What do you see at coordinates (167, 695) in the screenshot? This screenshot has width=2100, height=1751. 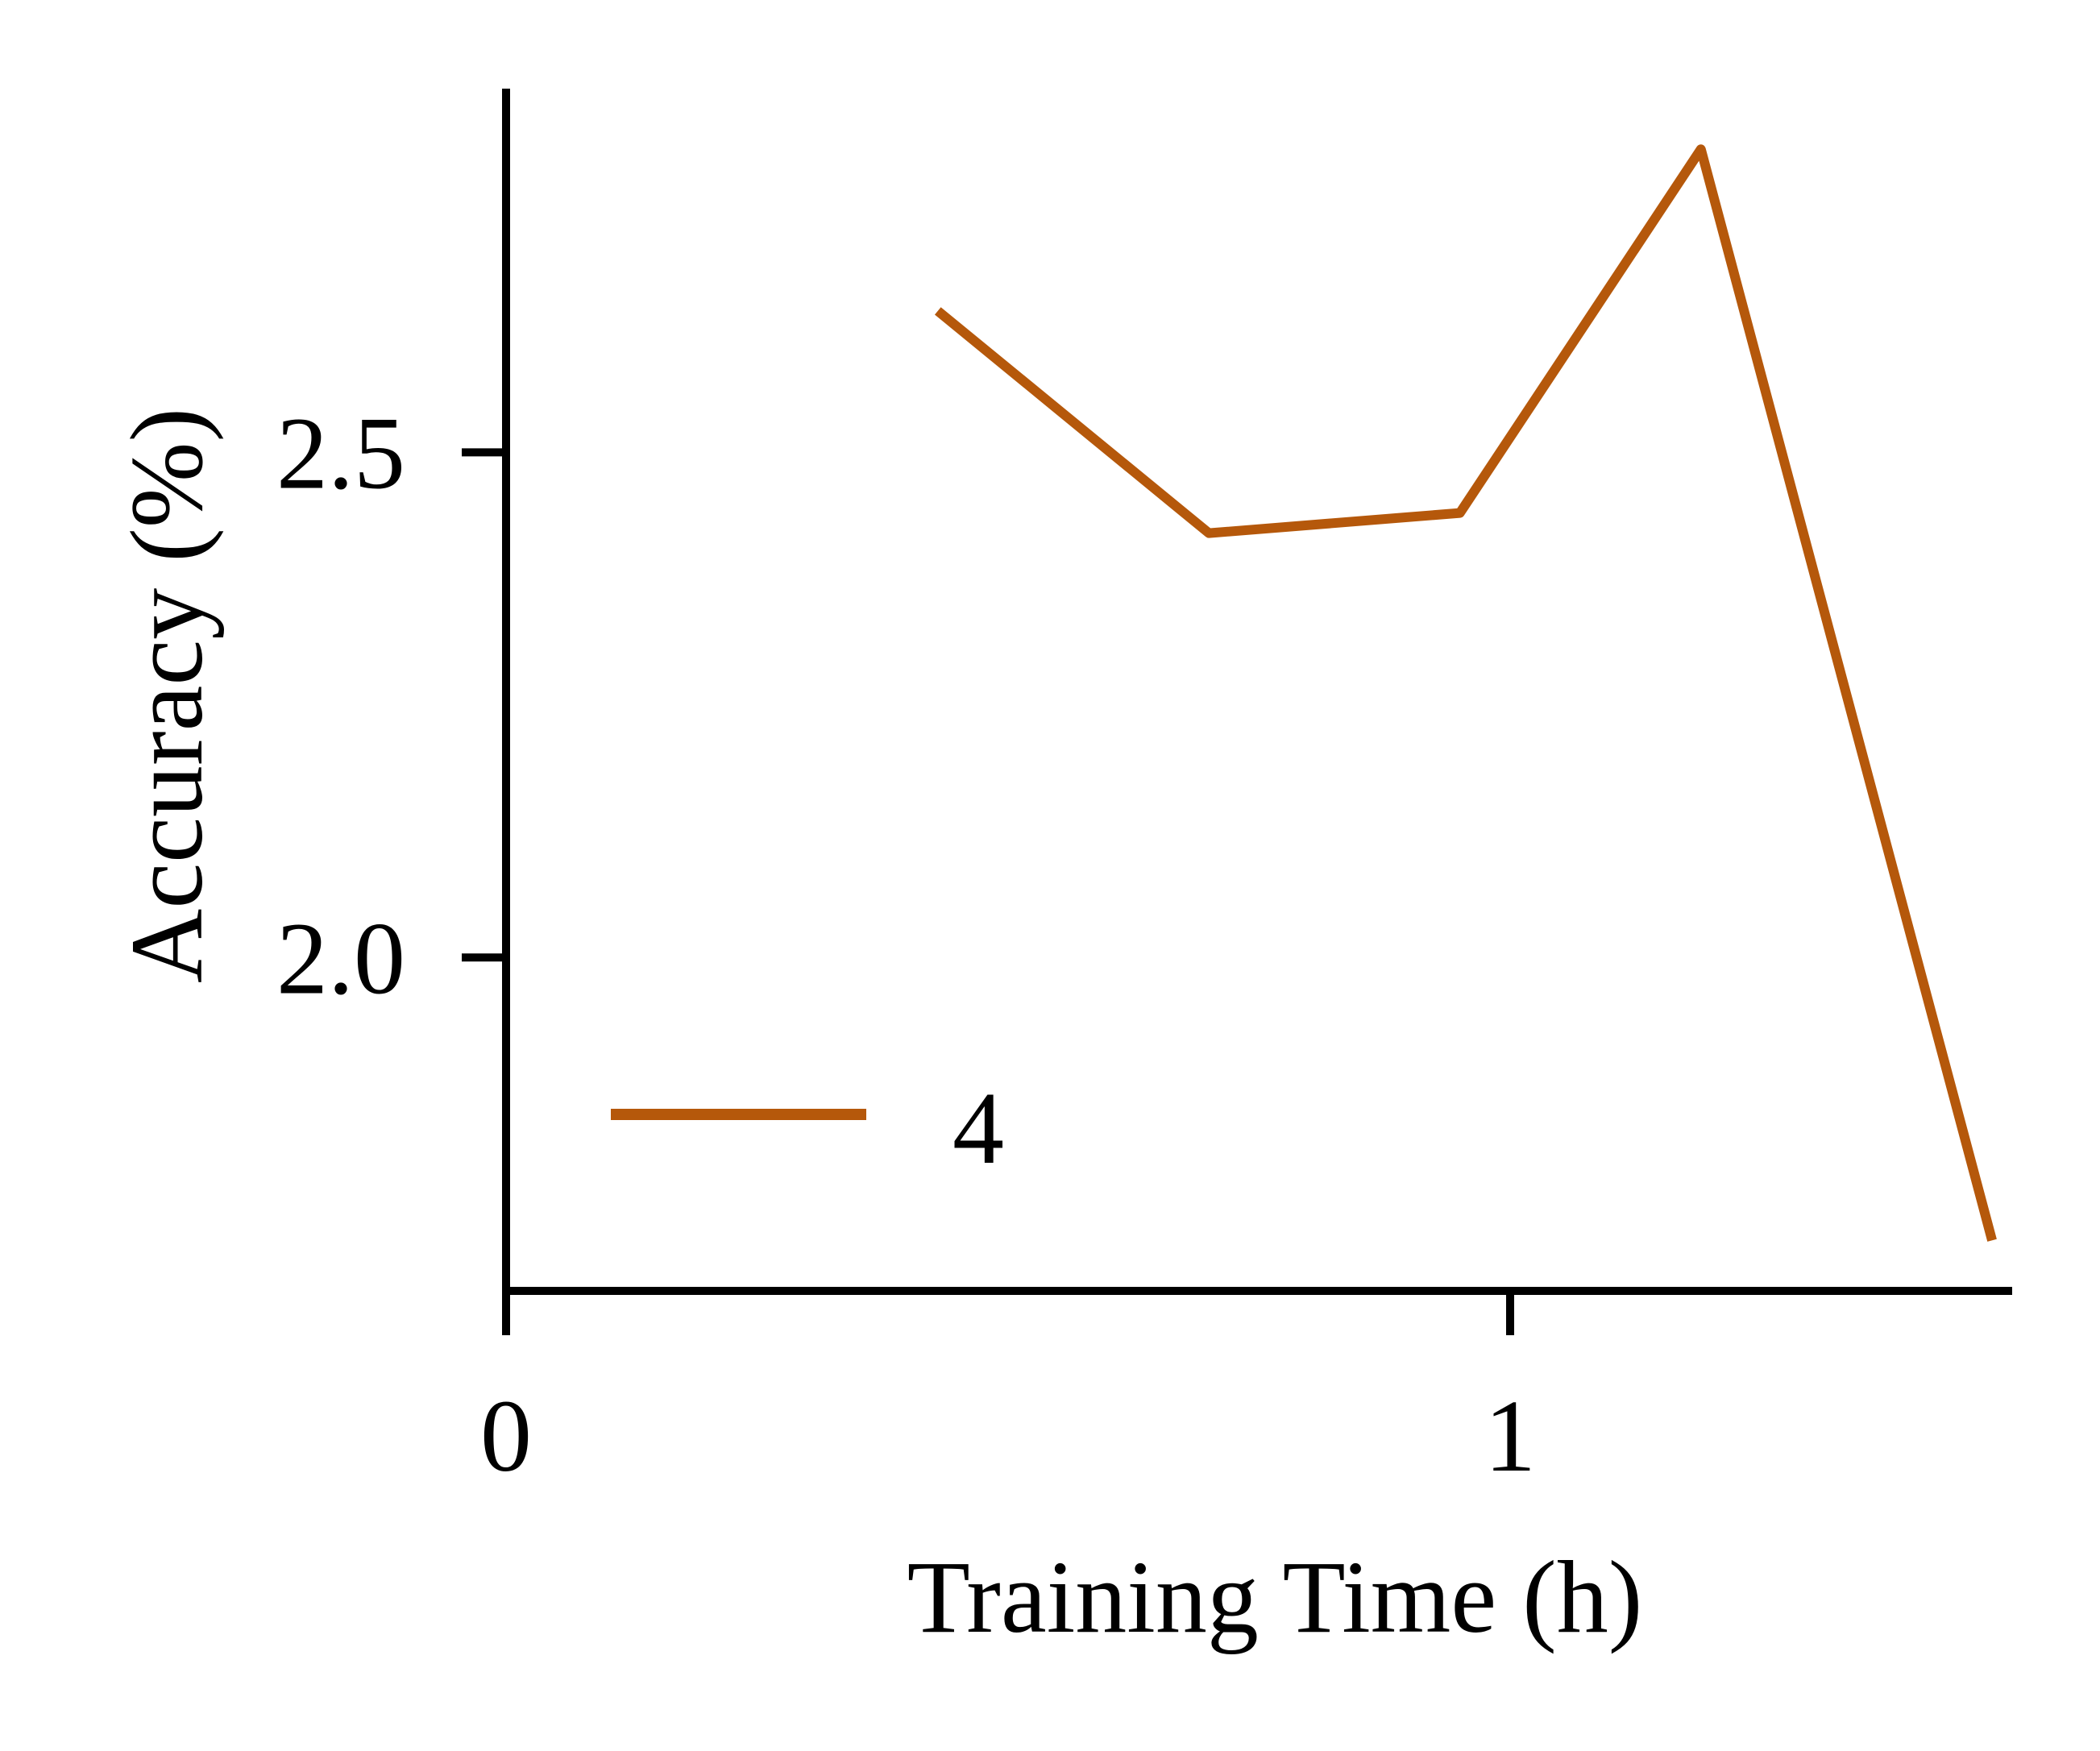 I see `y-axis-title: Accuracy (%)` at bounding box center [167, 695].